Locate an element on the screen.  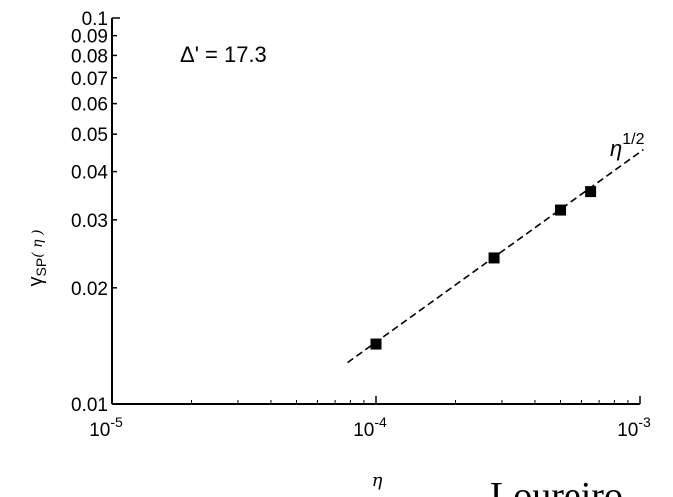
y-tick-label: 0.06 is located at coordinates (89, 105).